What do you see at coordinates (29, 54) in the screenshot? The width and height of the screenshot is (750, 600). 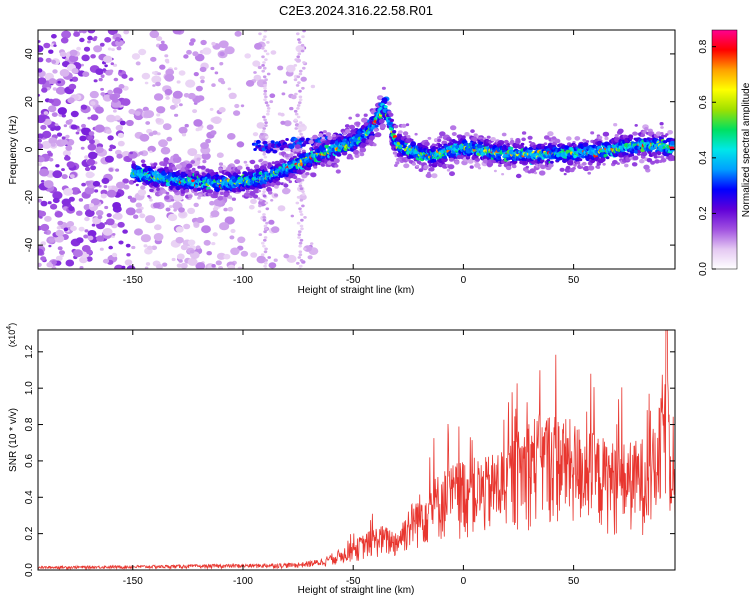 I see `y-tick-label: 40` at bounding box center [29, 54].